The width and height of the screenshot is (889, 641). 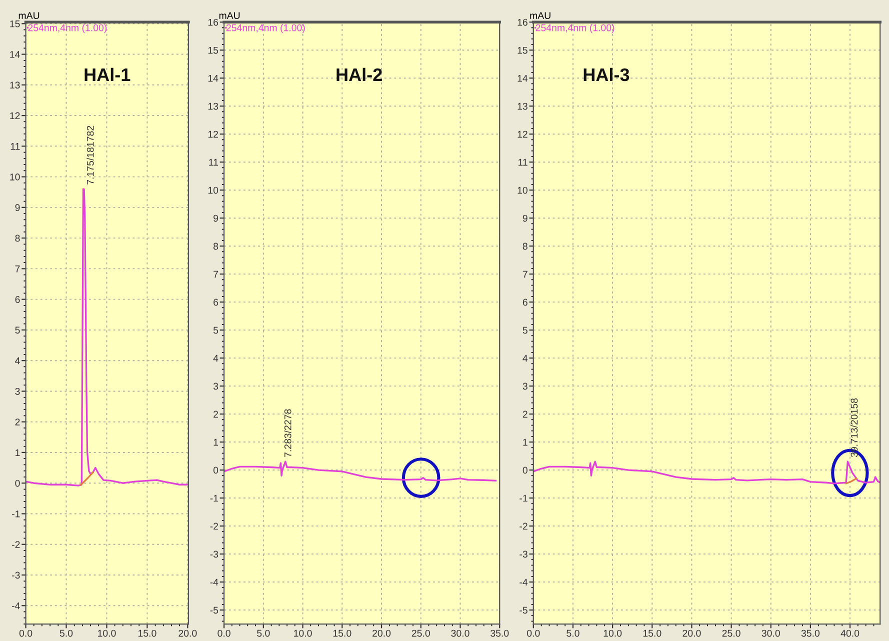 I want to click on x-tick-label: 40.0, so click(x=850, y=633).